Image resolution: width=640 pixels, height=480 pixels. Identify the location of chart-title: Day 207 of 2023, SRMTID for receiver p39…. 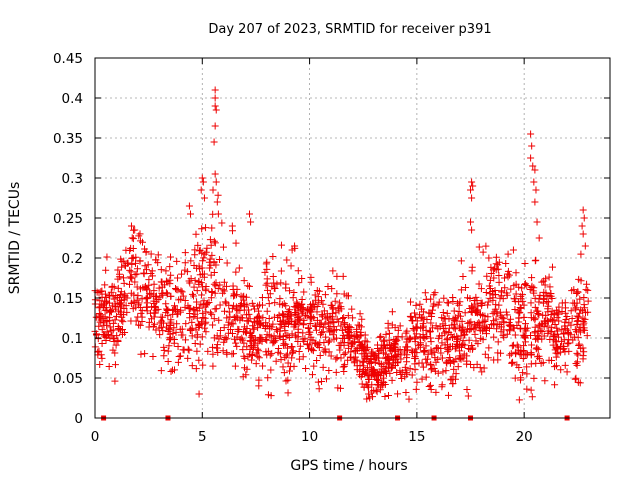
(349, 29).